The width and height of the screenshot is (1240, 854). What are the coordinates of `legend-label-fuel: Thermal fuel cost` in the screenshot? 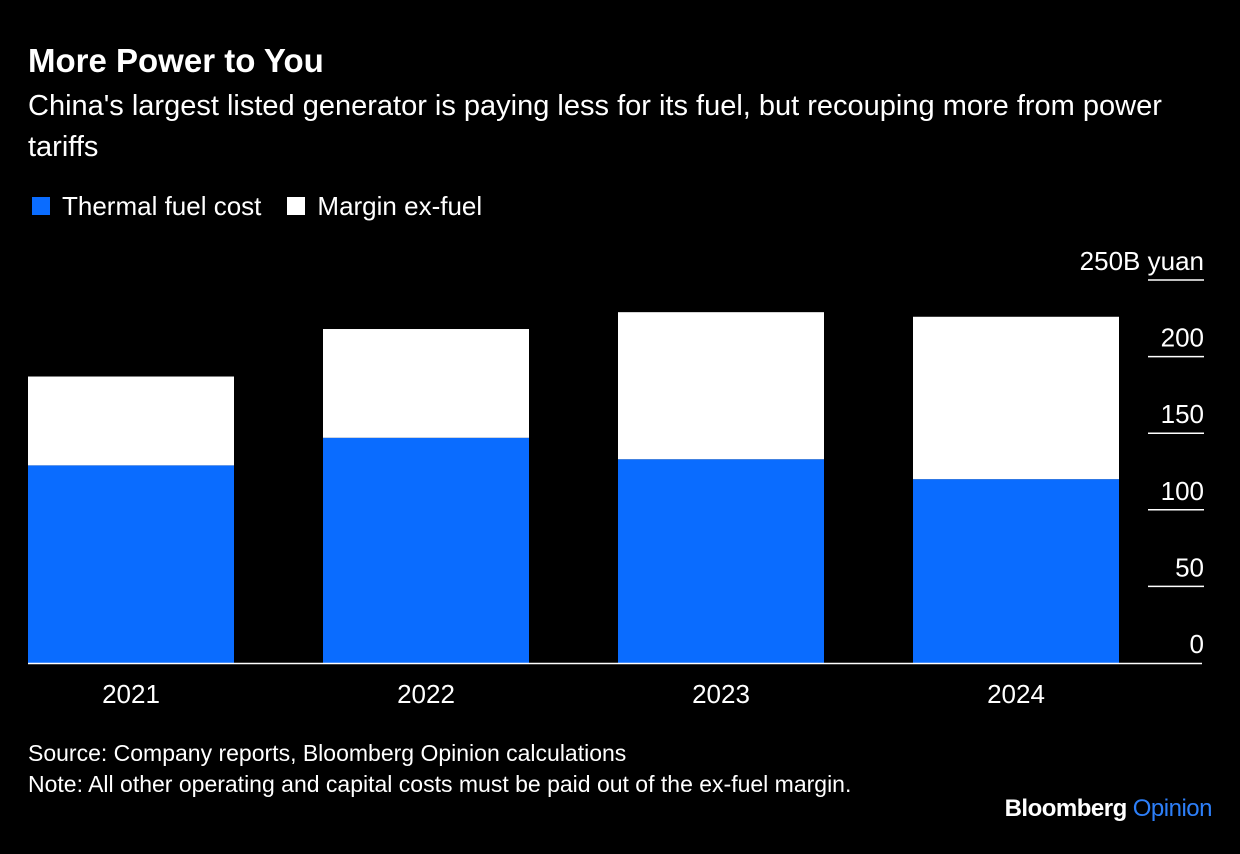 It's located at (162, 206).